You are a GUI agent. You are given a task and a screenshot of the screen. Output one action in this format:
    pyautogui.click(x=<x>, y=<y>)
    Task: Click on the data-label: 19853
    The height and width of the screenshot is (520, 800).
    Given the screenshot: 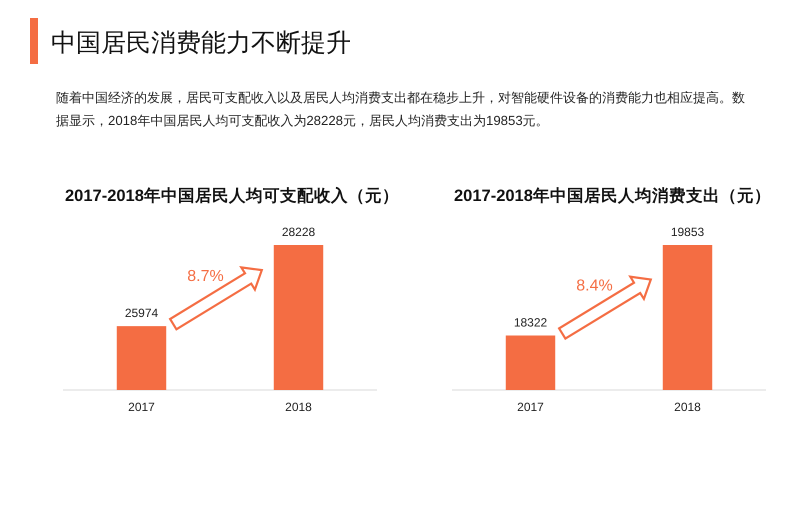 What is the action you would take?
    pyautogui.click(x=687, y=232)
    